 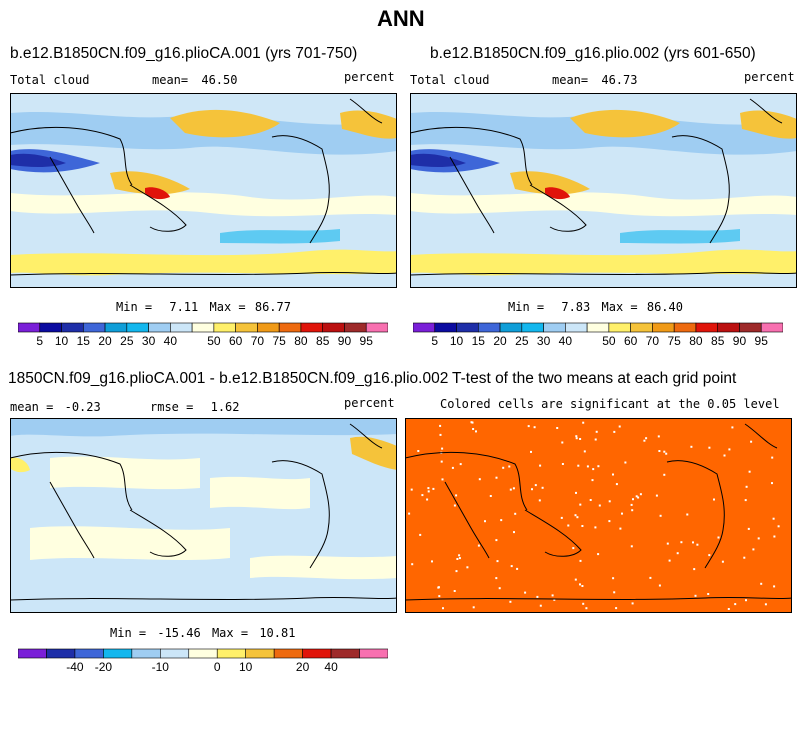 I want to click on panel3-mean: mean = -0.23, so click(x=55, y=407).